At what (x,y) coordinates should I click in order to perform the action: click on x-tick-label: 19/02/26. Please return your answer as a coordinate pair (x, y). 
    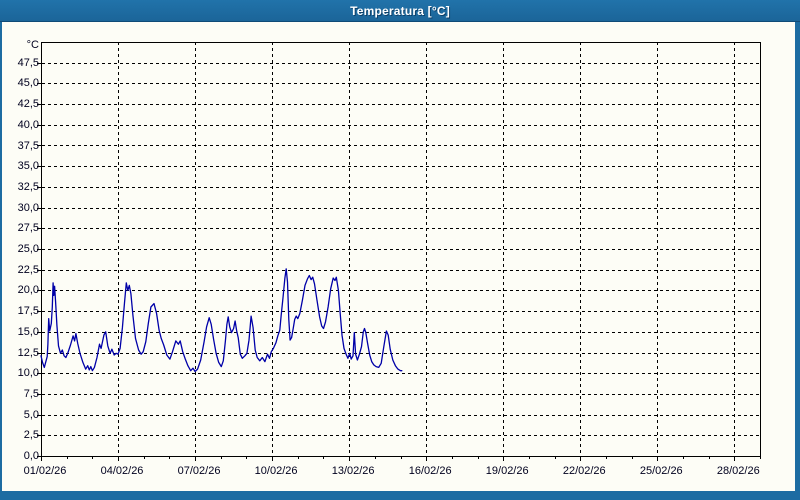
    Looking at the image, I should click on (507, 471).